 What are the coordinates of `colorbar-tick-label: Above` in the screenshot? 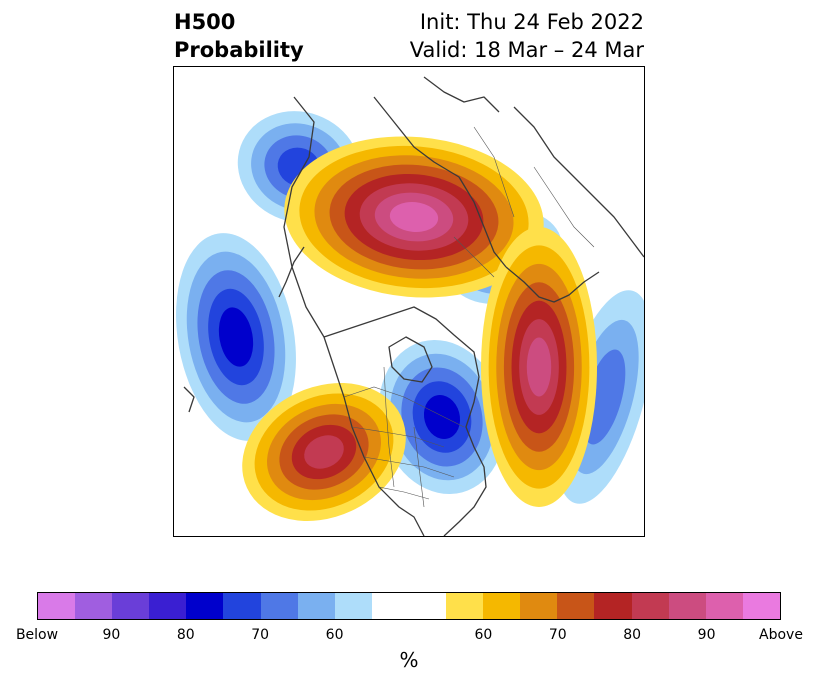 It's located at (781, 635).